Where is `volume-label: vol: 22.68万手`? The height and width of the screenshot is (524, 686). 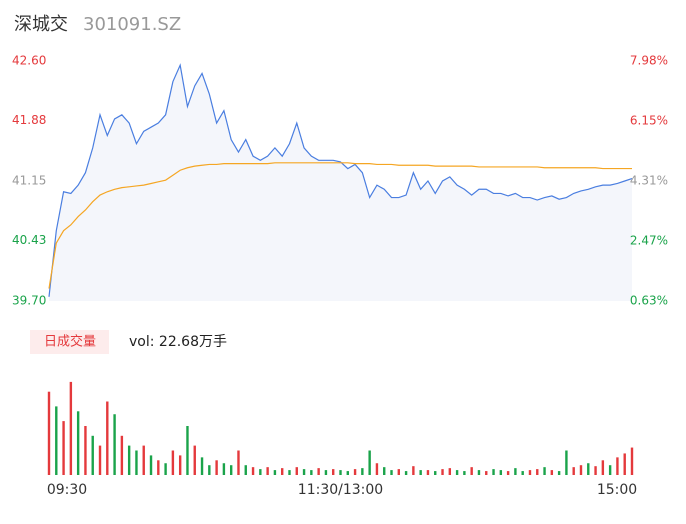
volume-label: vol: 22.68万手 is located at coordinates (178, 342).